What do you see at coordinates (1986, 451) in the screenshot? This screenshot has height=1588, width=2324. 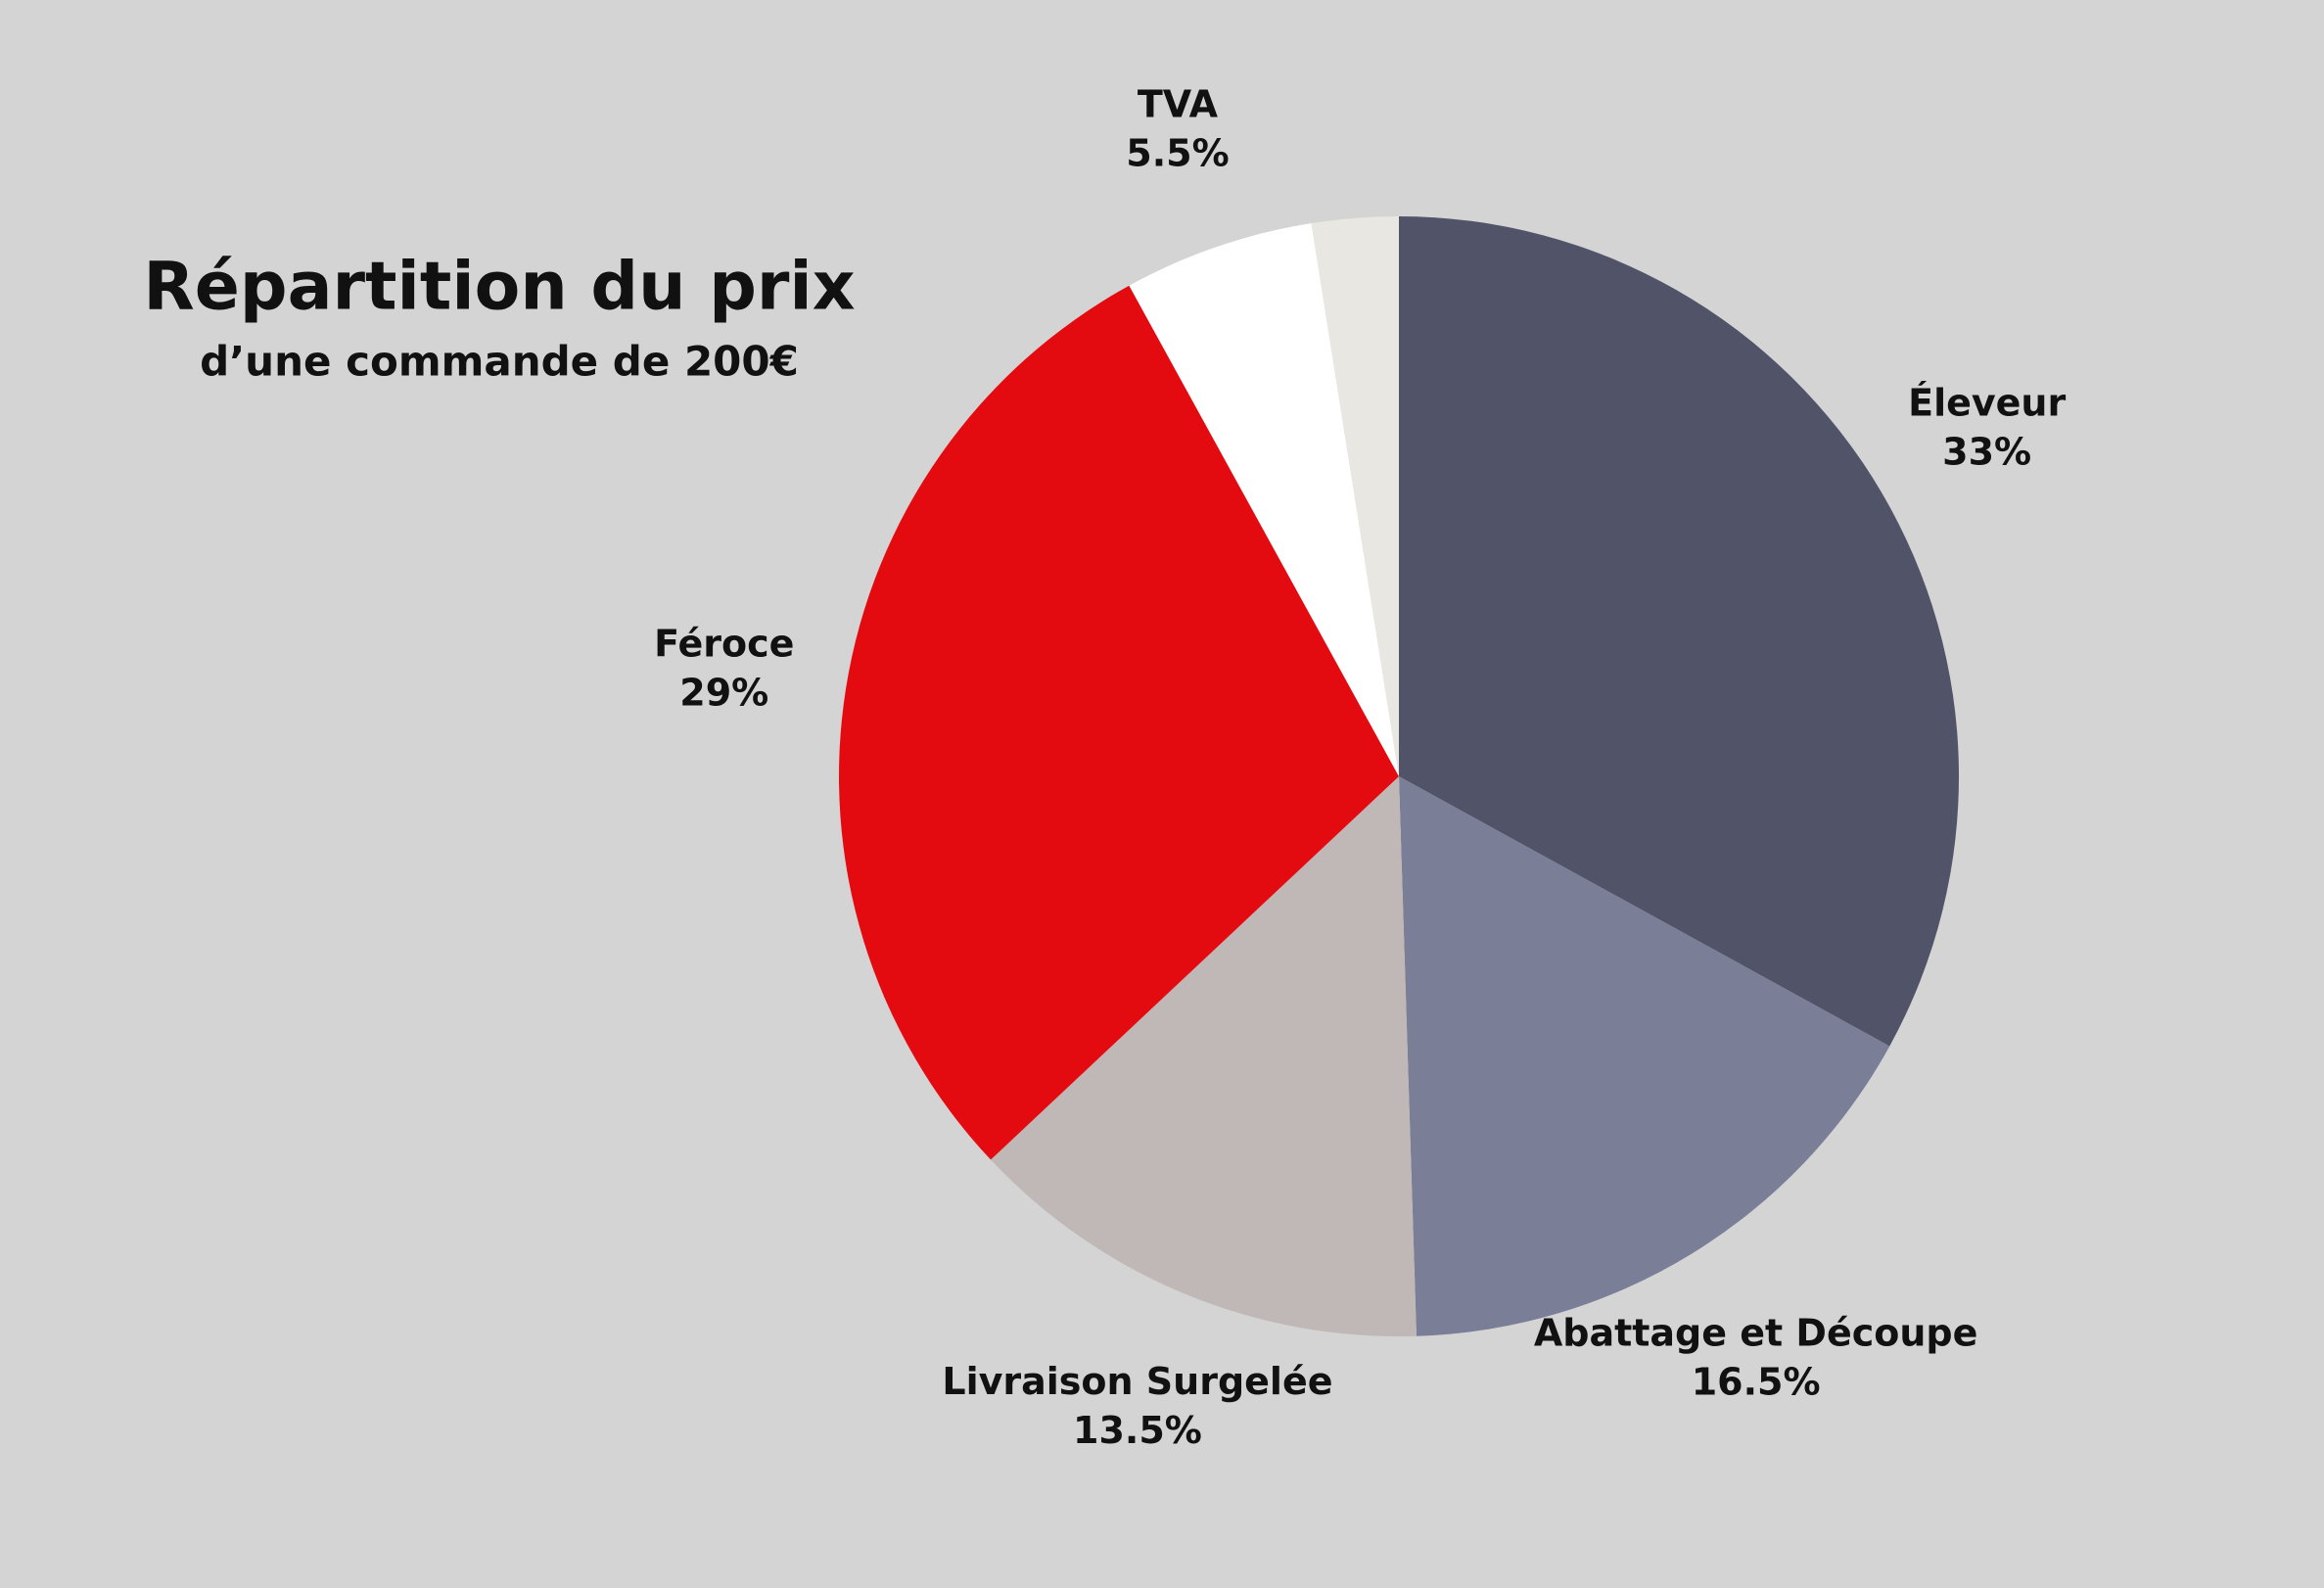 I see `slice-value-label: 33%` at bounding box center [1986, 451].